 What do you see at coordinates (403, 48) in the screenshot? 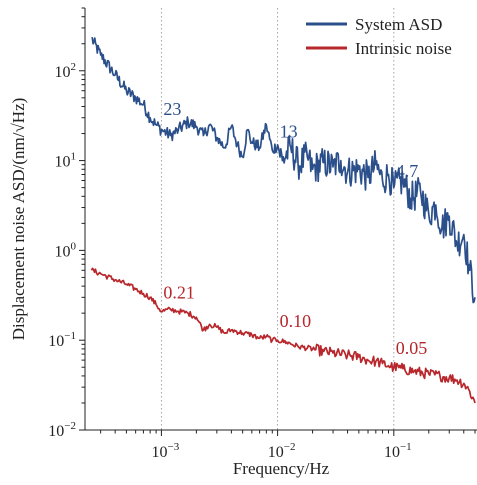
I see `legend-label-intrinsic-noise: Intrinsic noise` at bounding box center [403, 48].